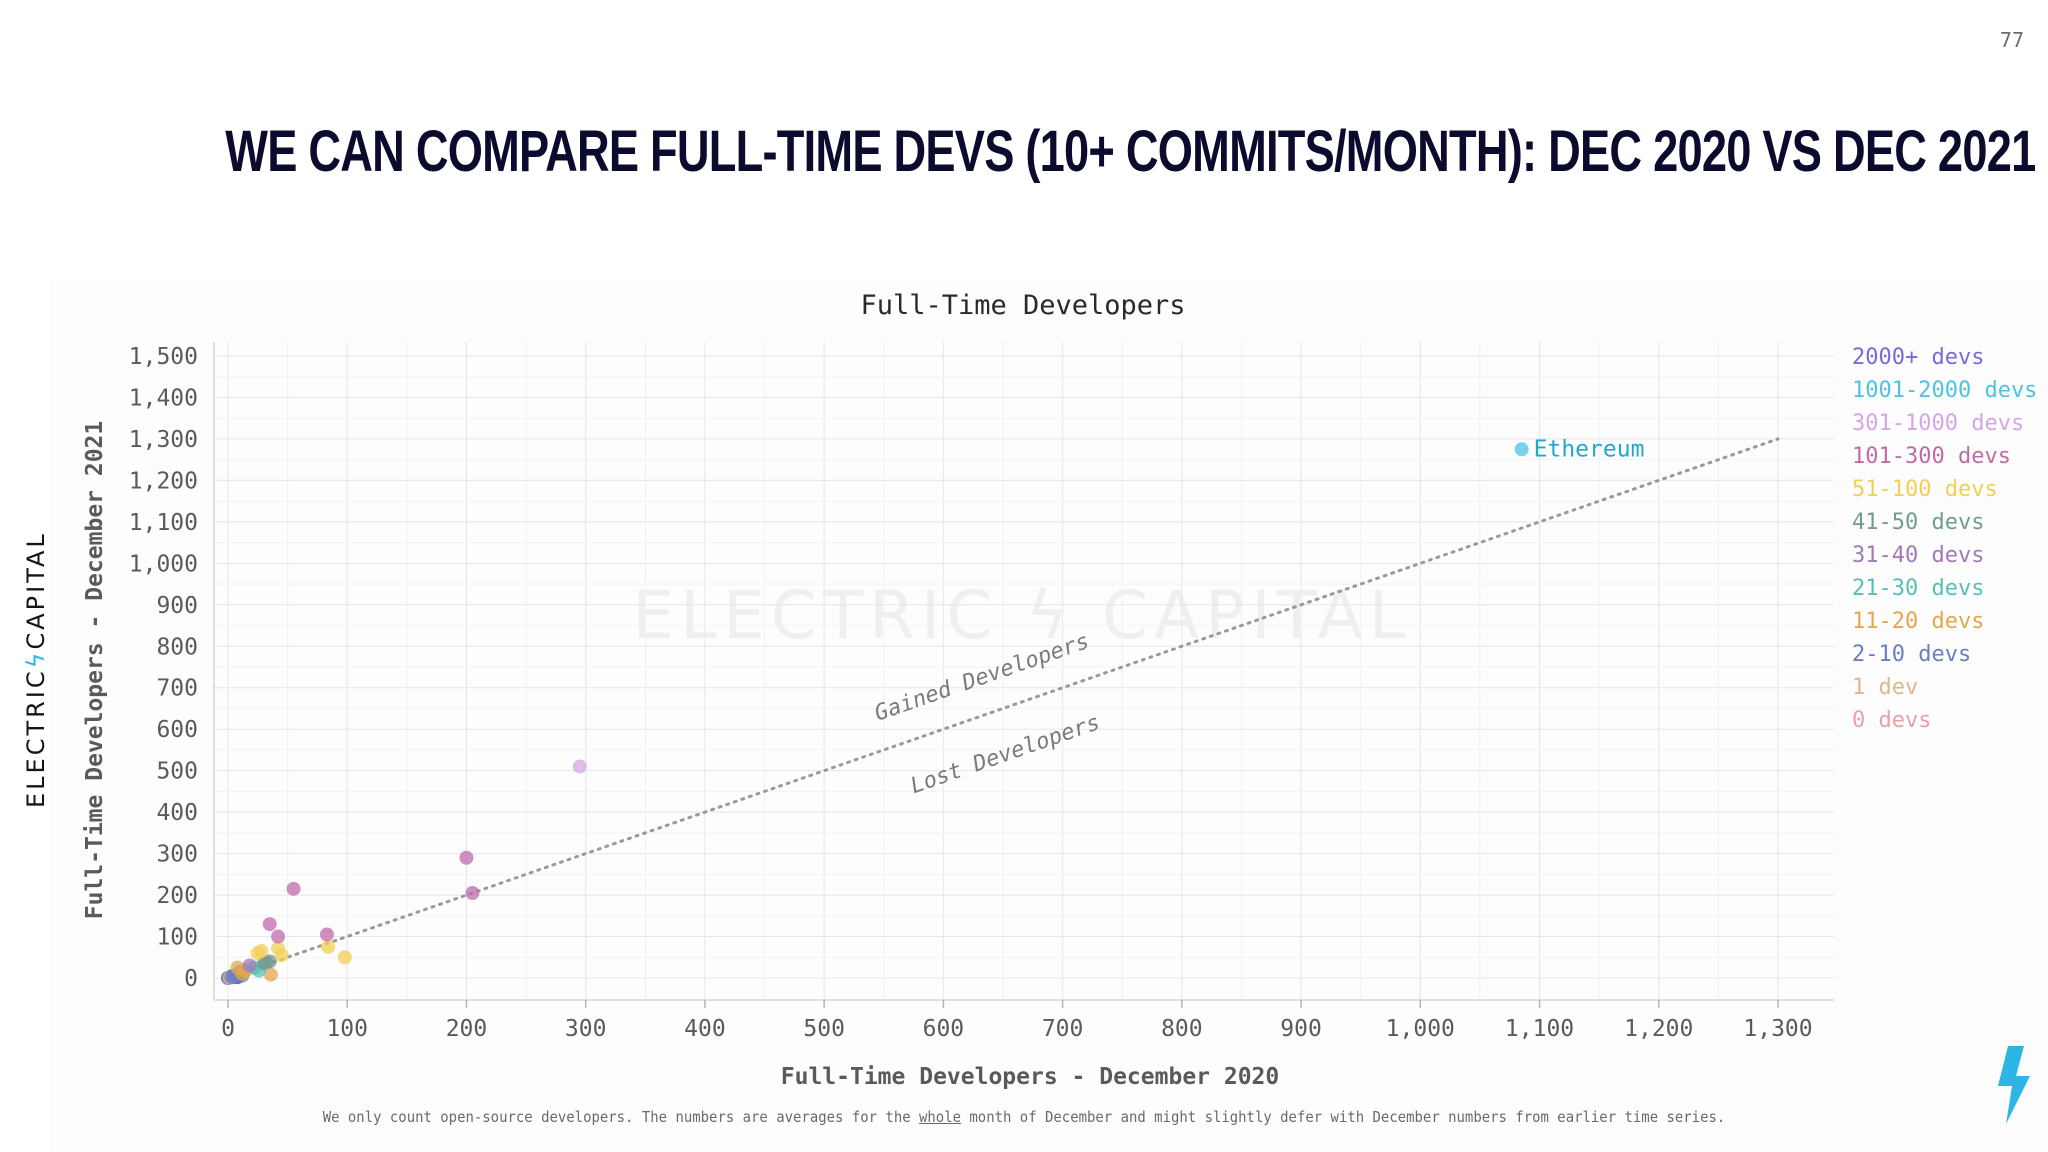 The image size is (2048, 1152). Describe the element at coordinates (1021, 615) in the screenshot. I see `watermark: ELECTRIC ϟ CAPITAL` at that location.